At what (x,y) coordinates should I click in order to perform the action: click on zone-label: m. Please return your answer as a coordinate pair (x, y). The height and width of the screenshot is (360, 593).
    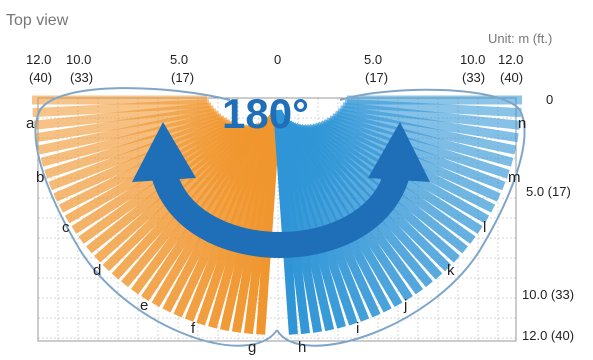
    Looking at the image, I should click on (514, 177).